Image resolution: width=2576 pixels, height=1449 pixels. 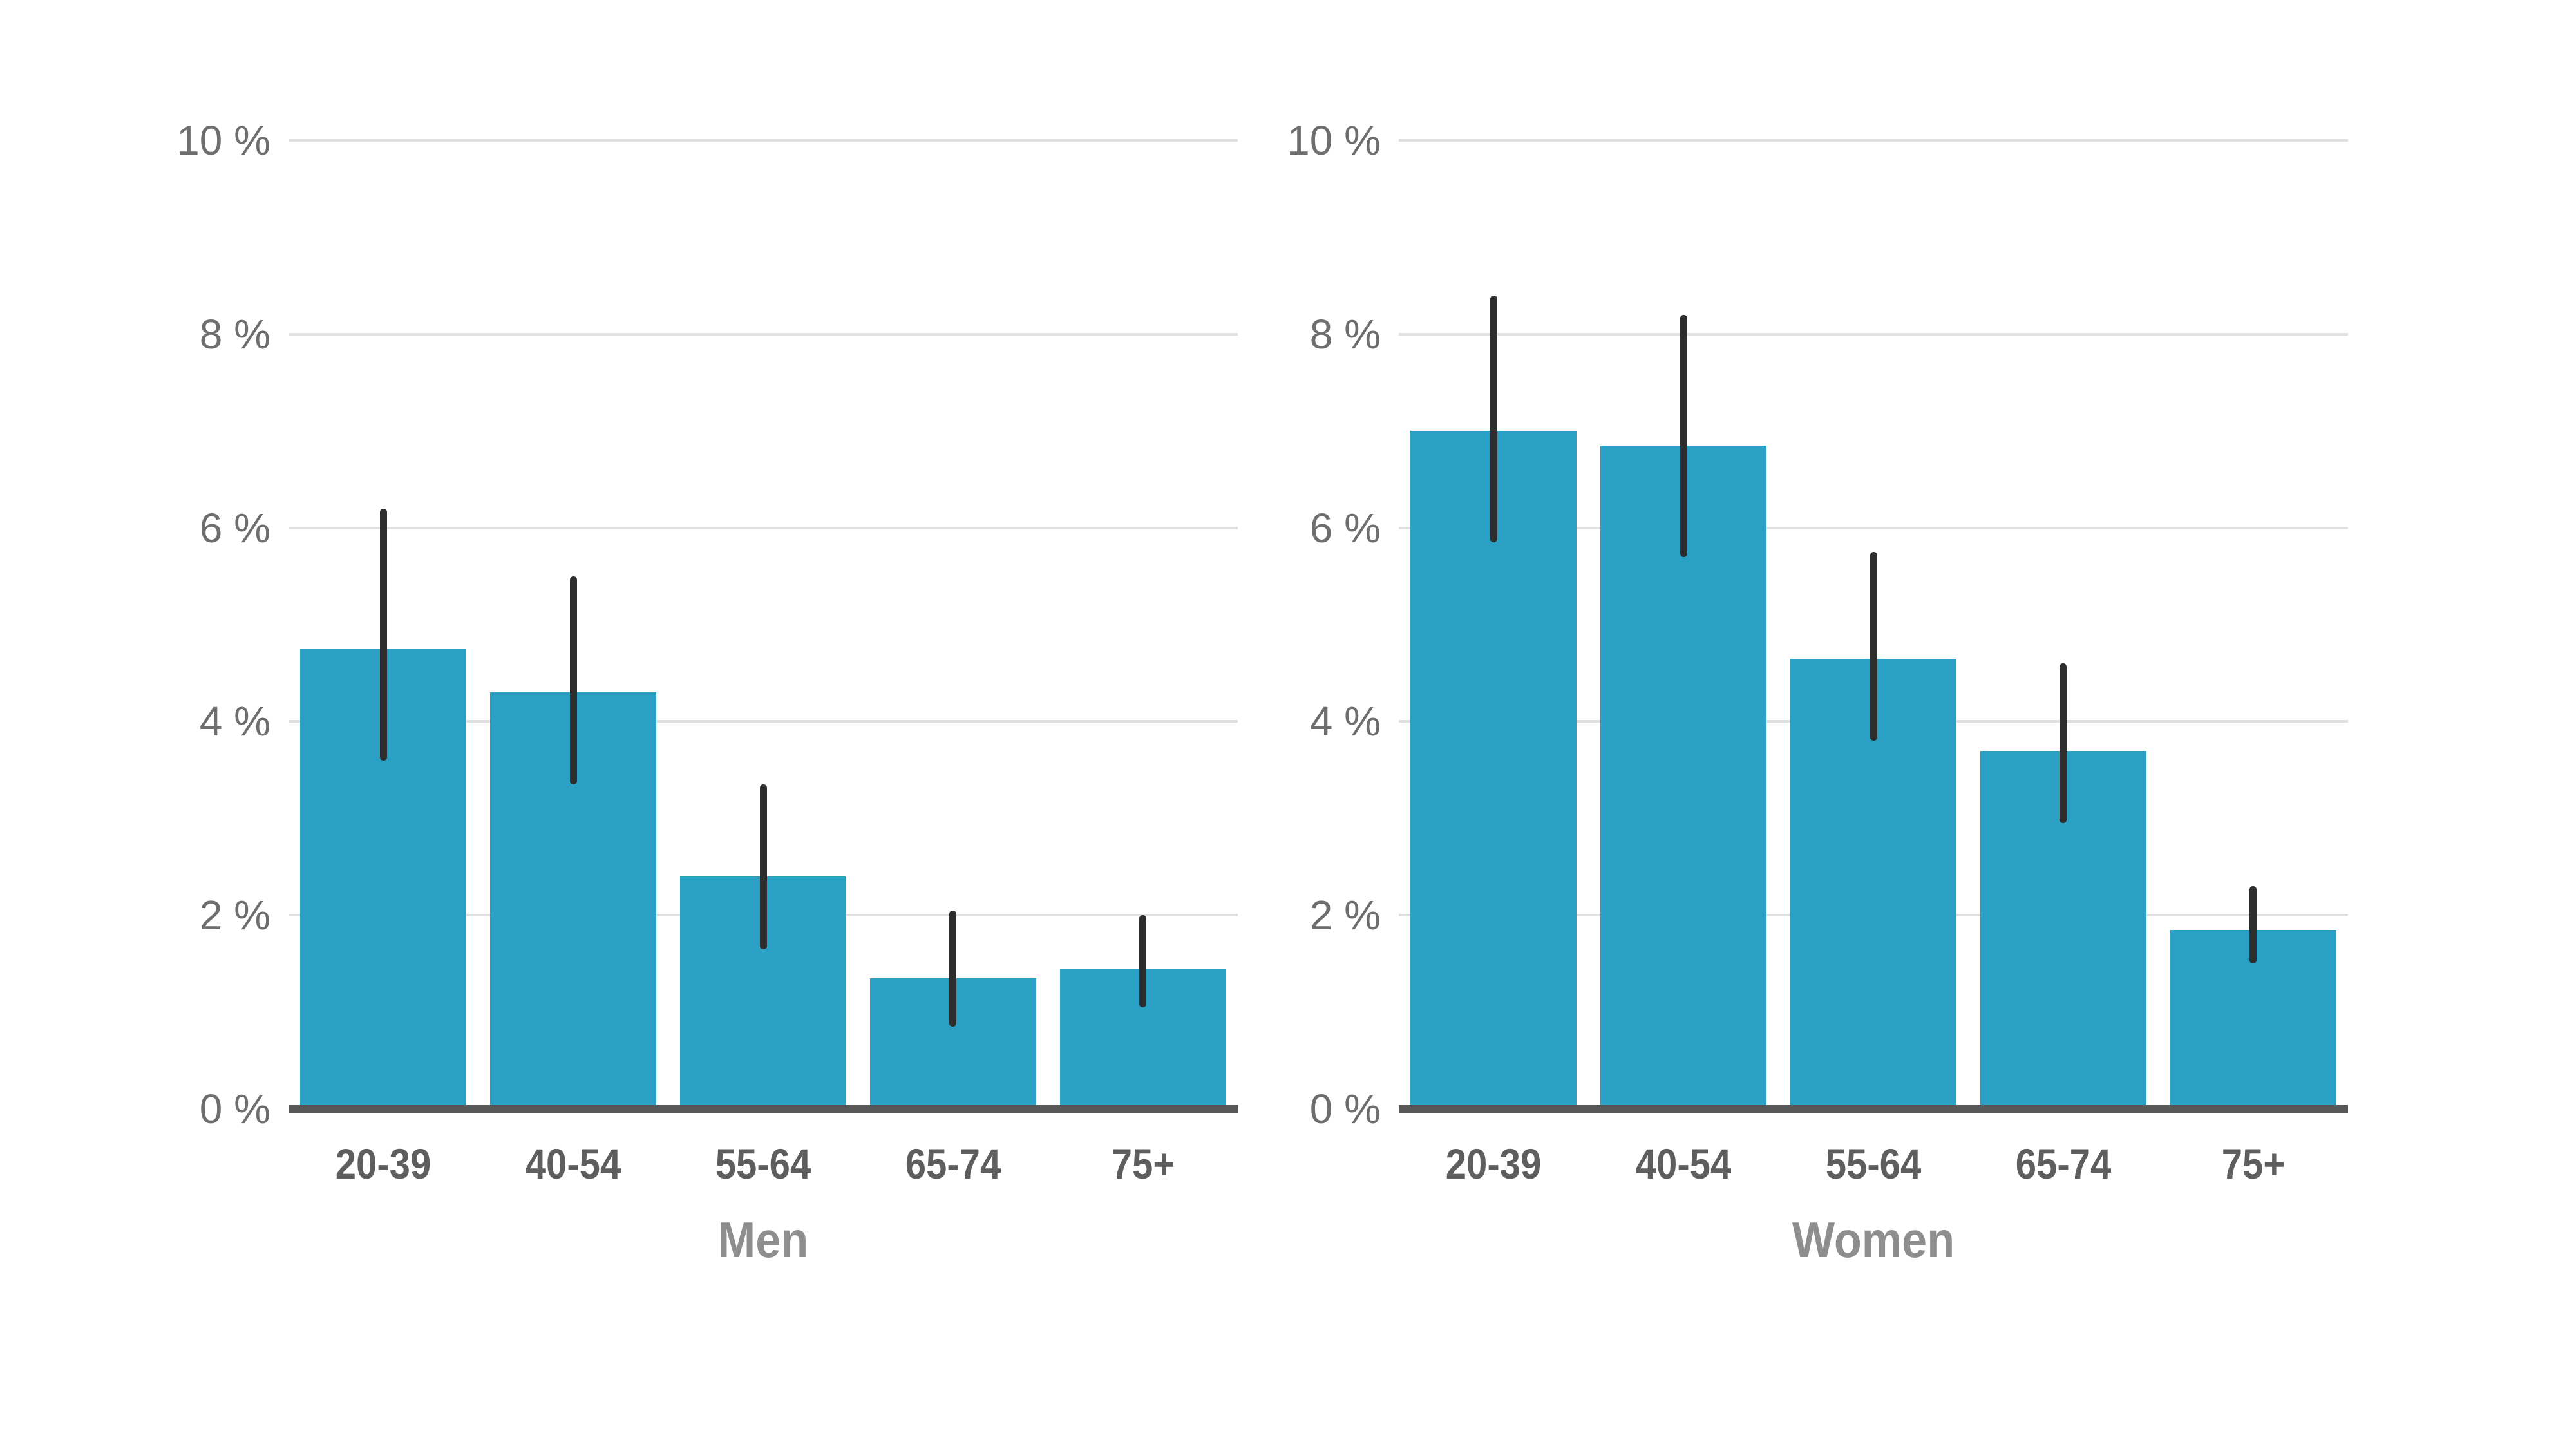 What do you see at coordinates (763, 1239) in the screenshot?
I see `chart-title-men: Men` at bounding box center [763, 1239].